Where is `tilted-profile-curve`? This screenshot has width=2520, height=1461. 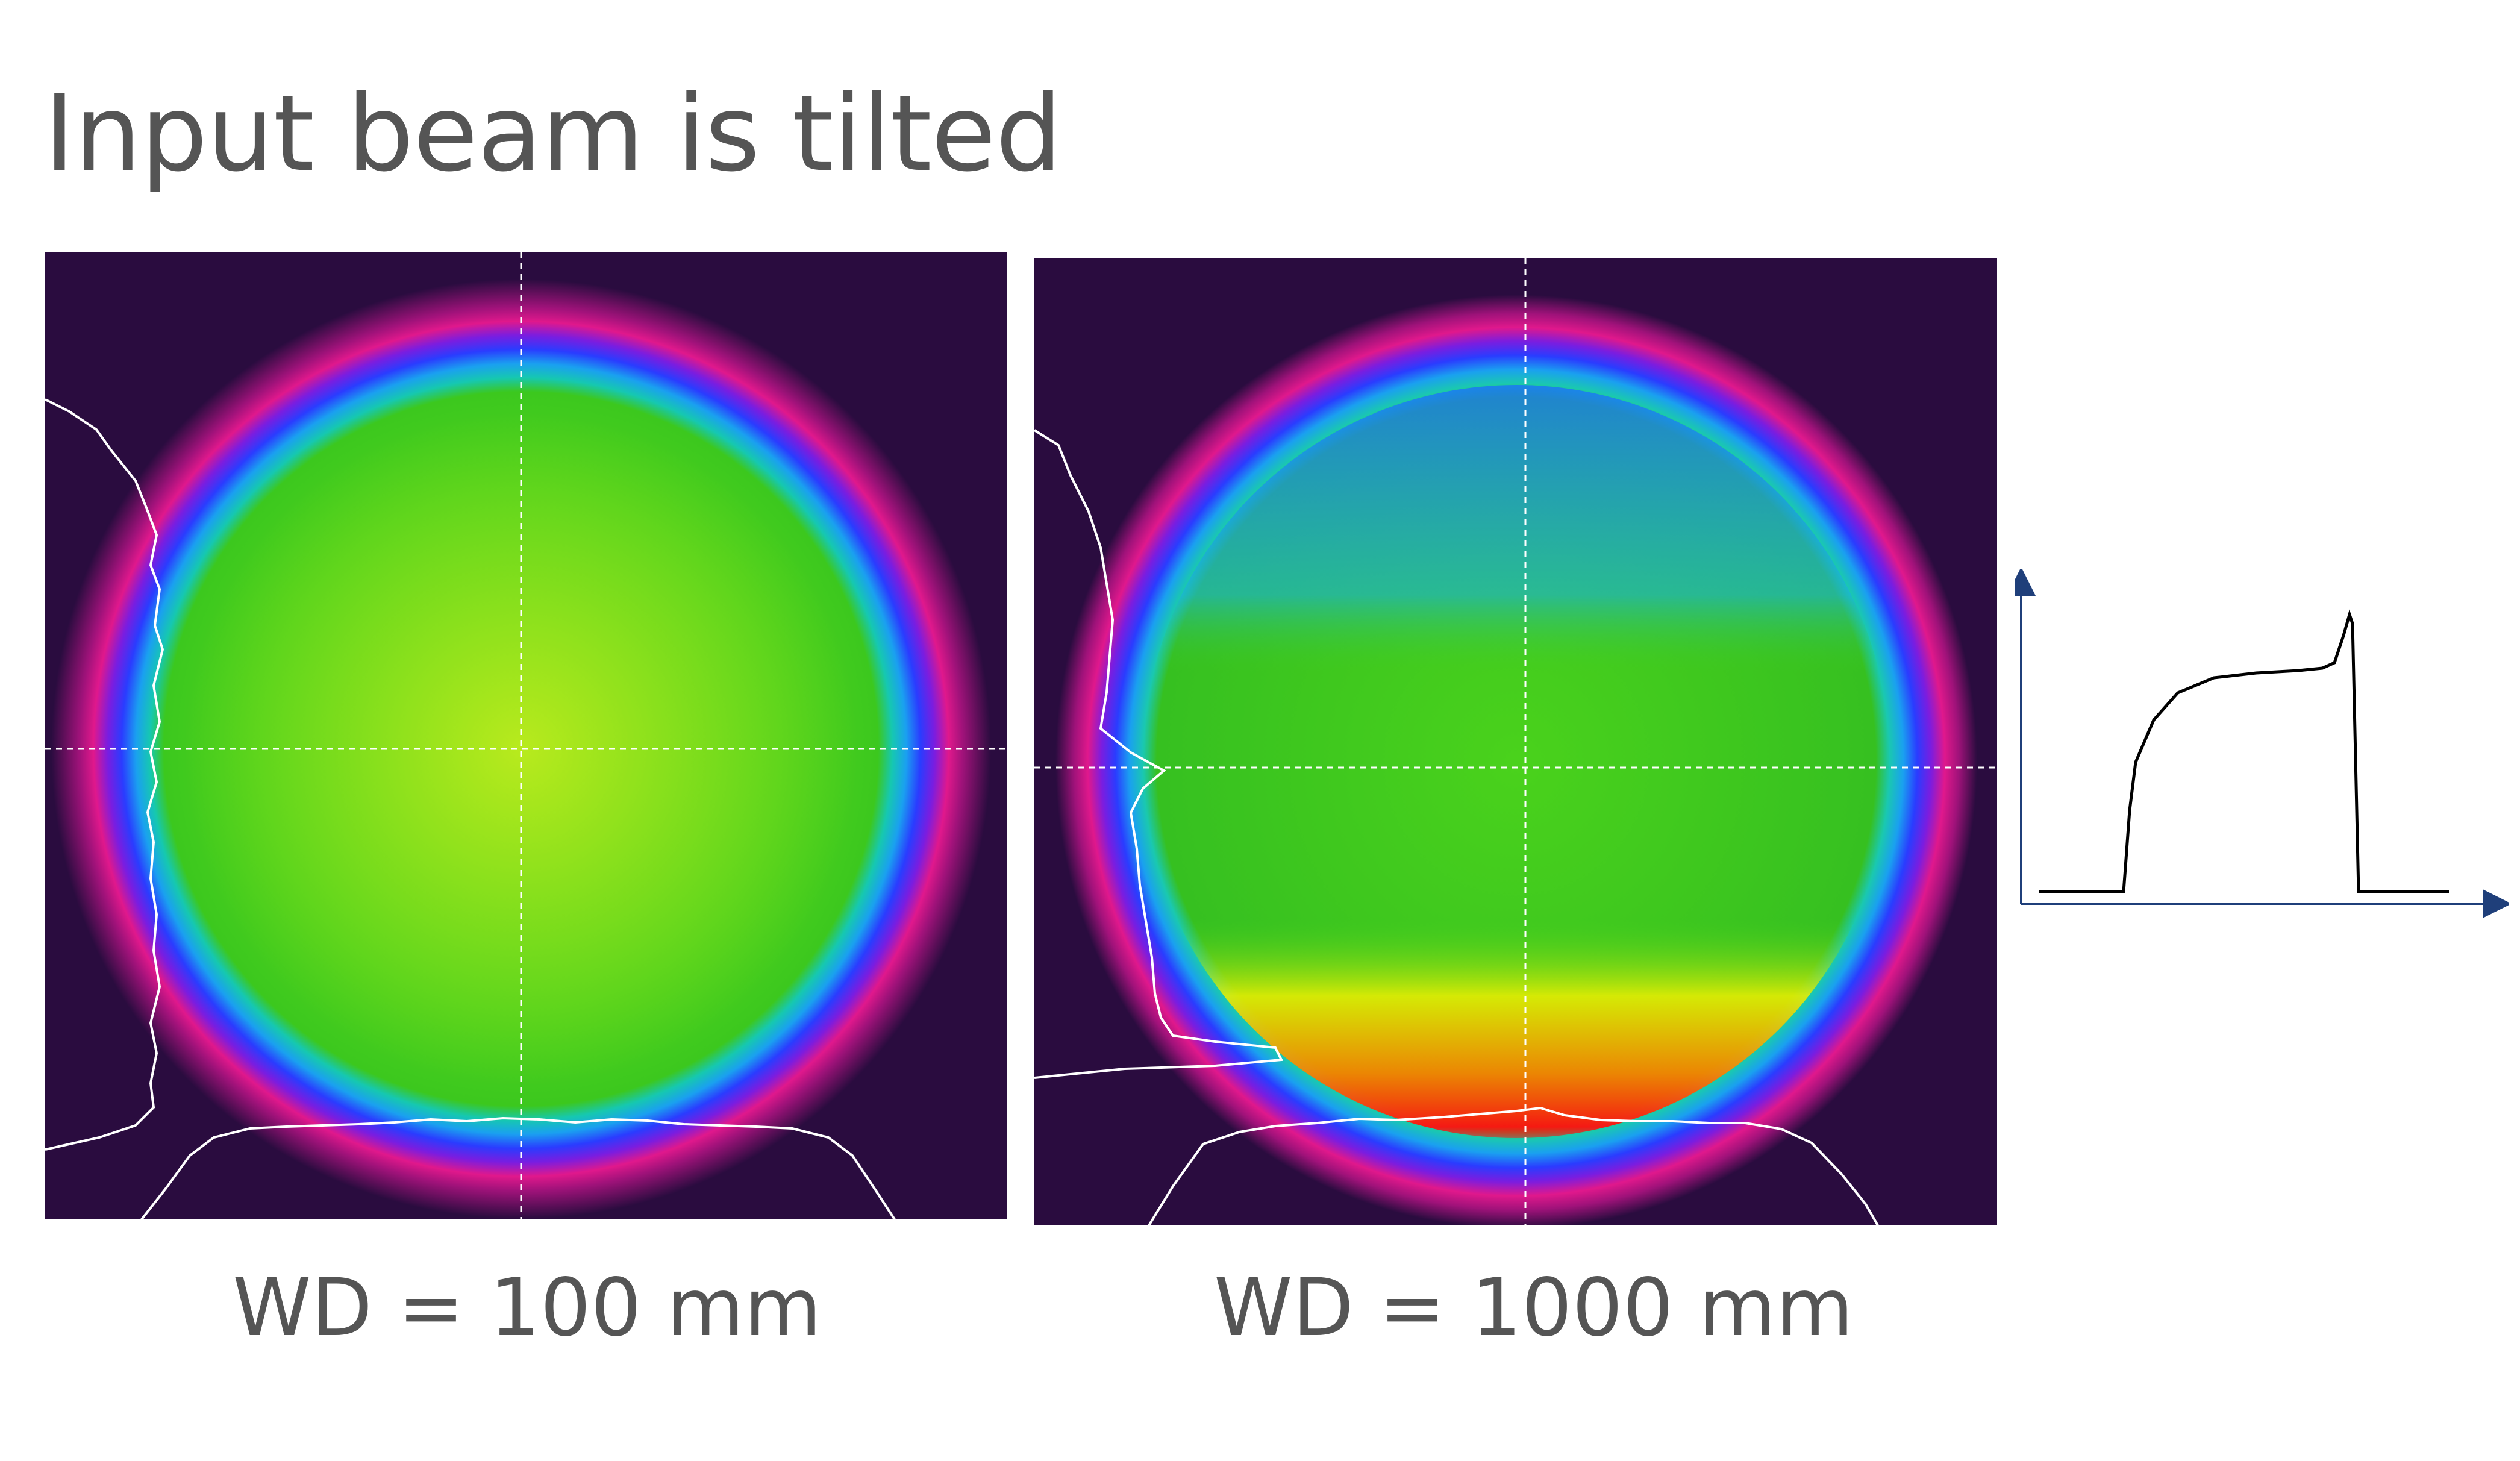 tilted-profile-curve is located at coordinates (2244, 751).